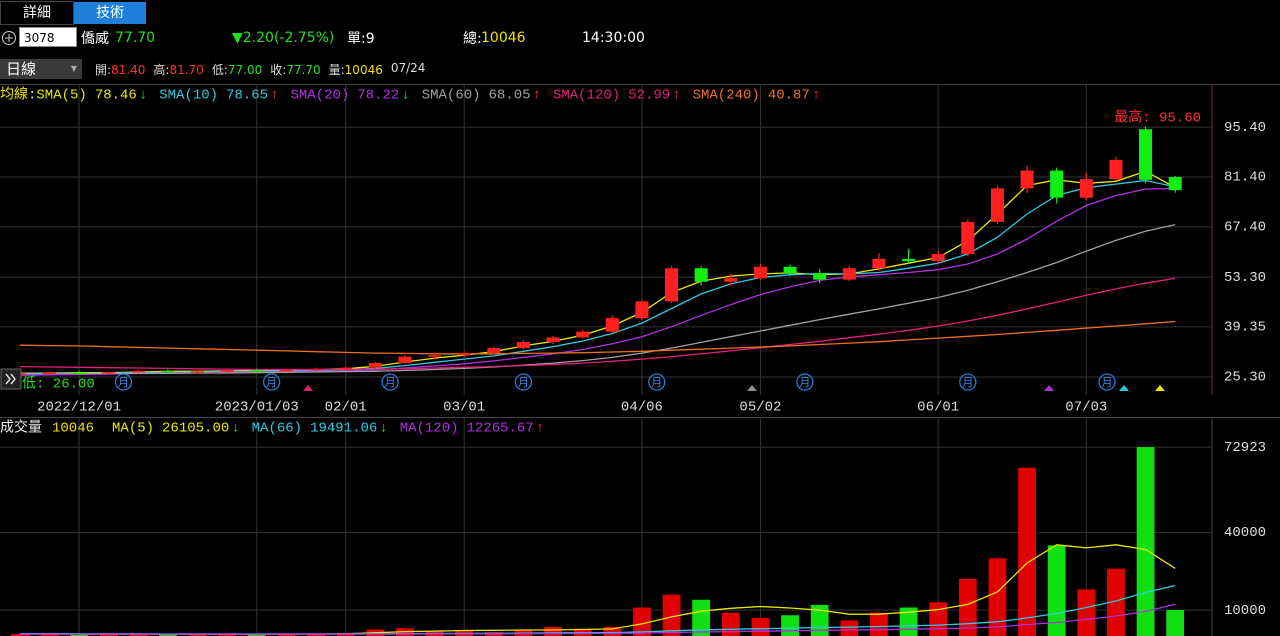 Image resolution: width=1280 pixels, height=636 pixels. I want to click on y-tick-label: 72923, so click(1245, 448).